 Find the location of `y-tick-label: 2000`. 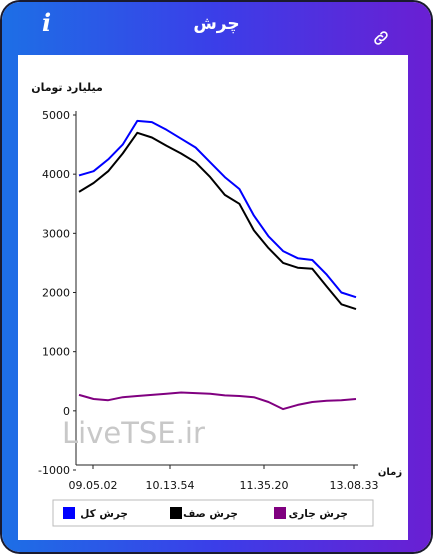

y-tick-label: 2000 is located at coordinates (56, 293).